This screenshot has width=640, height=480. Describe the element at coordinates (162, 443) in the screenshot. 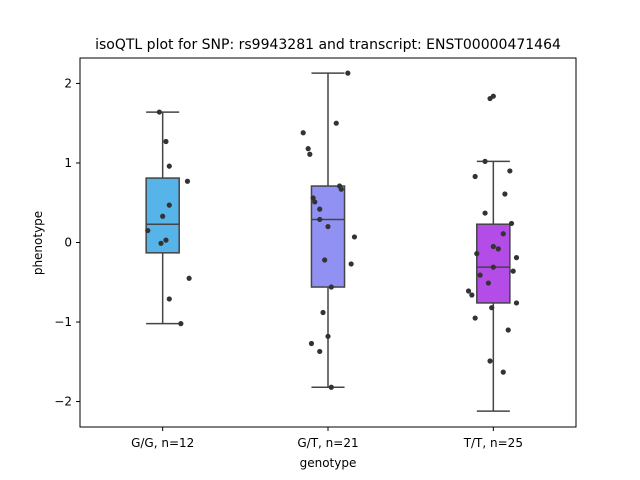

I see `x-tick-label: G/G, n=12` at that location.